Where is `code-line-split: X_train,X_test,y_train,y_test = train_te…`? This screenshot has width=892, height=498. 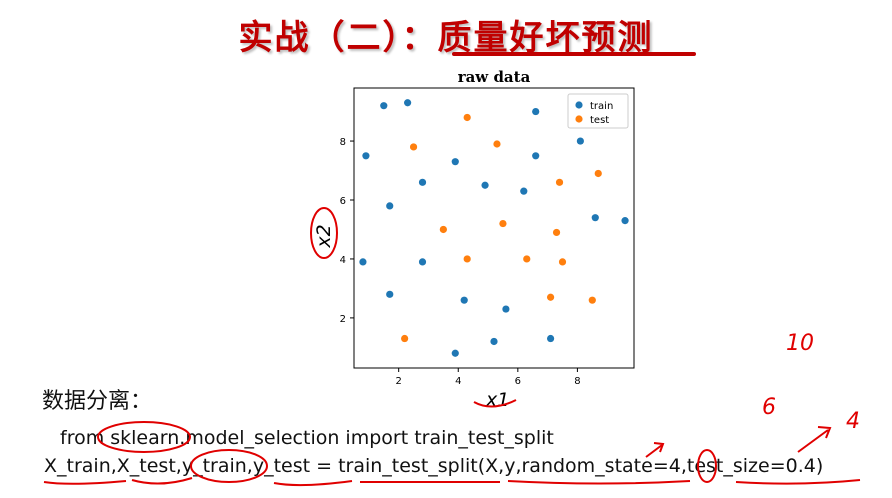
code-line-split: X_train,X_test,y_train,y_test = train_te… is located at coordinates (434, 466).